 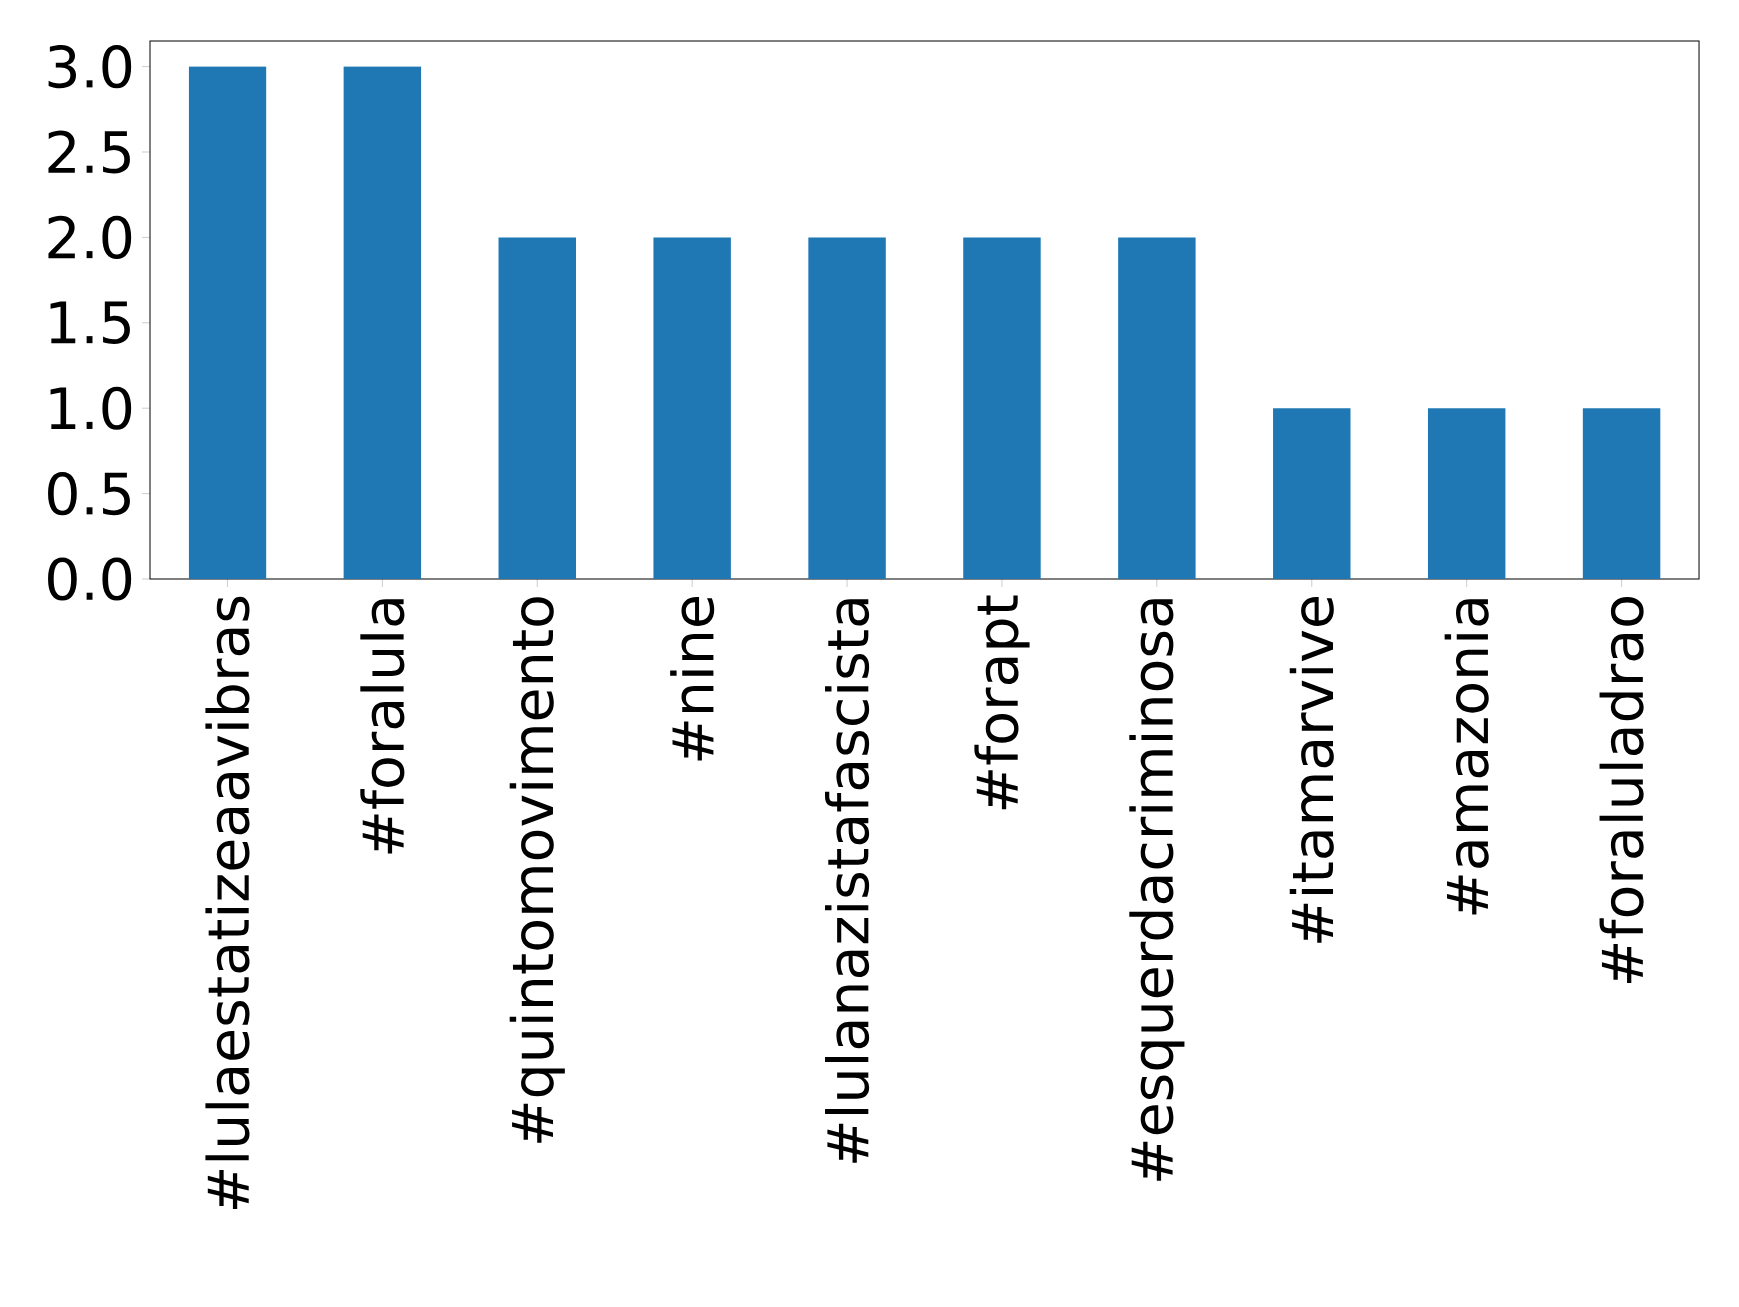 What do you see at coordinates (1157, 890) in the screenshot?
I see `x-tick-label: #esquerdacriminosa` at bounding box center [1157, 890].